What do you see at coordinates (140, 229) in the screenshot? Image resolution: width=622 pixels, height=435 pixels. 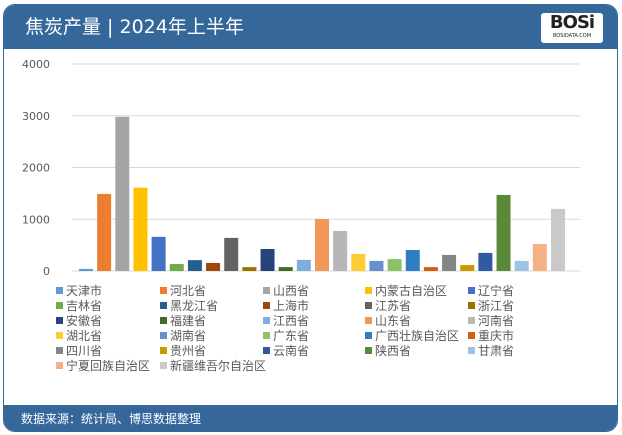 I see `bar-内蒙古自治区` at bounding box center [140, 229].